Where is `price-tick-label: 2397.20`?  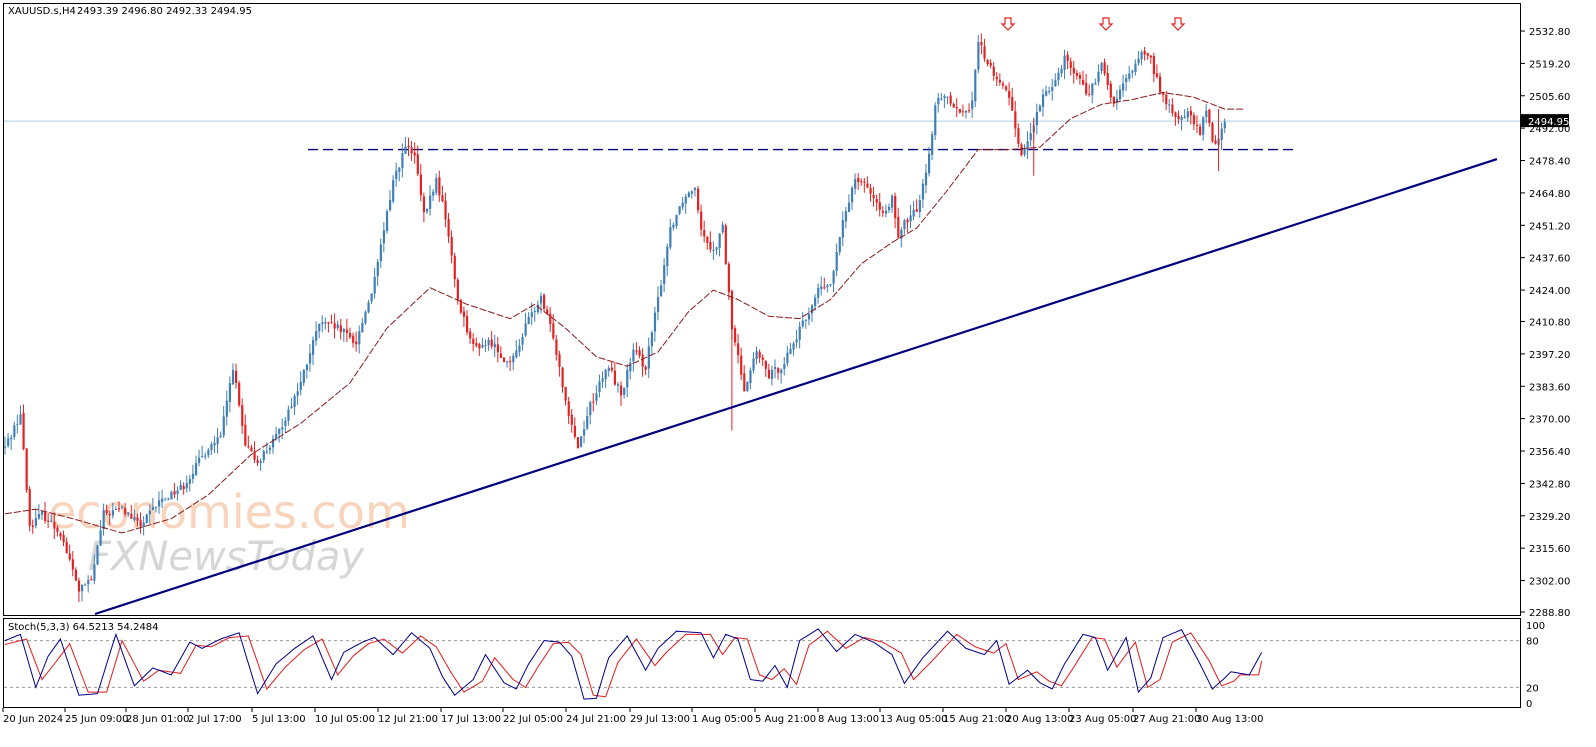 price-tick-label: 2397.20 is located at coordinates (1549, 355).